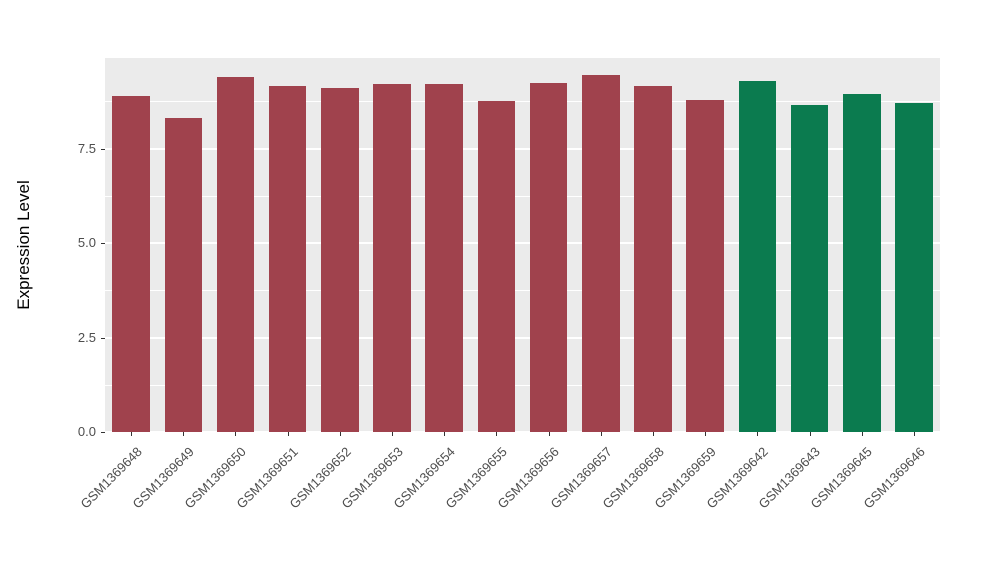  What do you see at coordinates (653, 259) in the screenshot?
I see `bar-GSM1369658` at bounding box center [653, 259].